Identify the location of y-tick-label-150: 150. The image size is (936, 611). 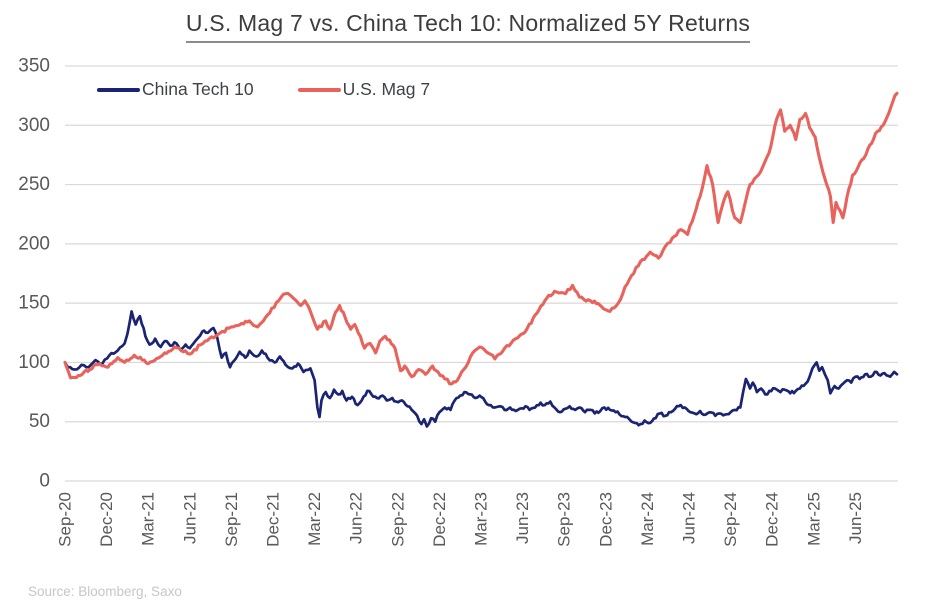
(34, 303).